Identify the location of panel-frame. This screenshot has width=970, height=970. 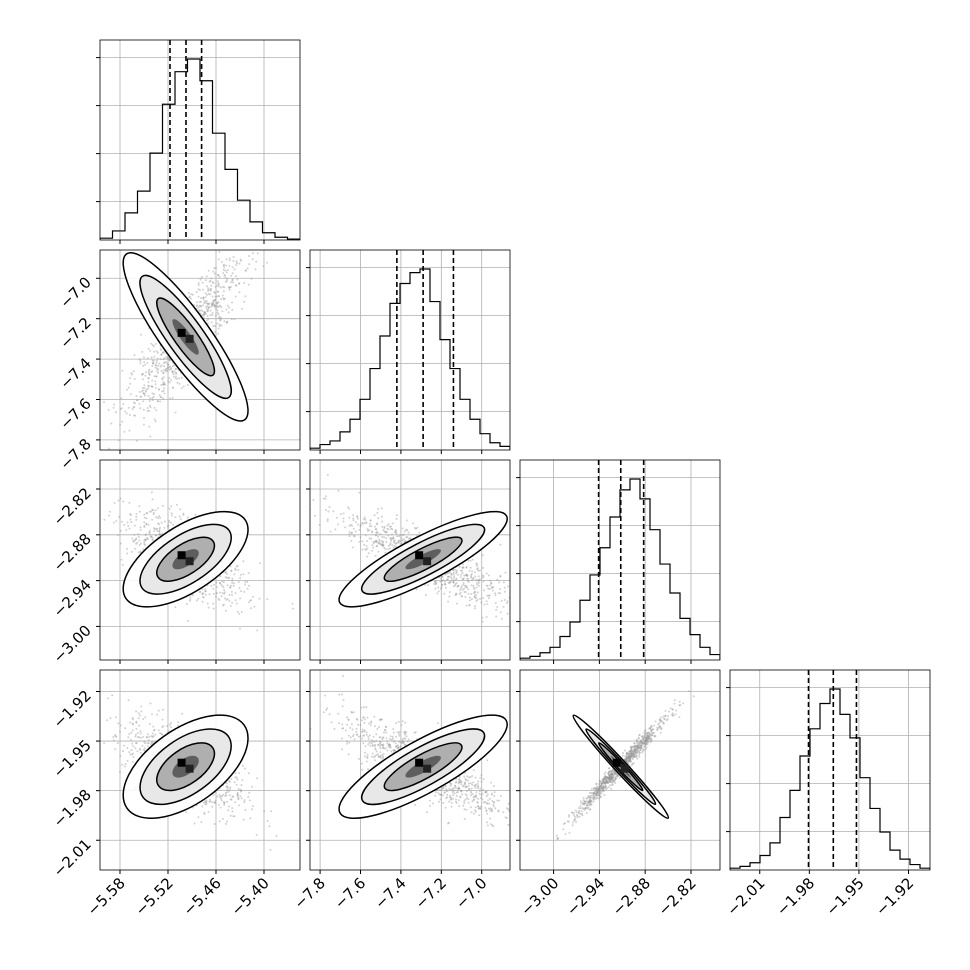
(200, 350).